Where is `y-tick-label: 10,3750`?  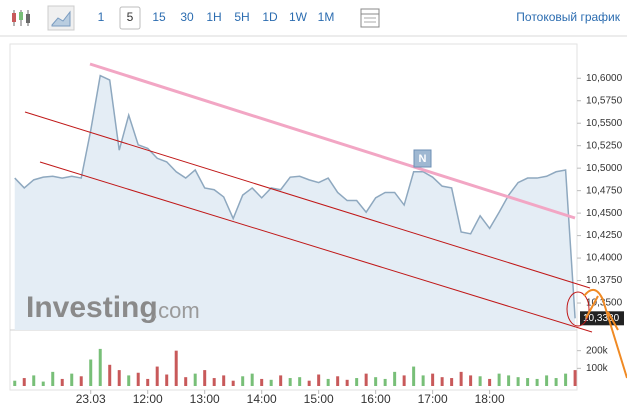
y-tick-label: 10,3750 is located at coordinates (604, 280).